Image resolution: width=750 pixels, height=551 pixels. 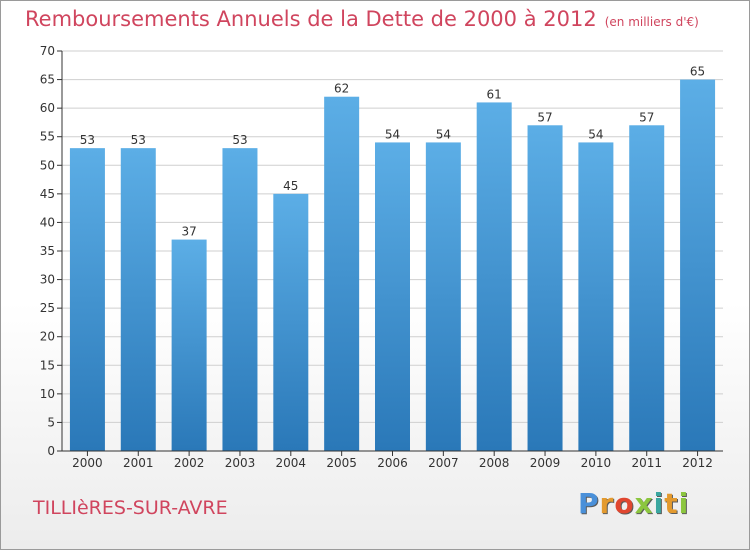 I want to click on data-label-2003: 53, so click(x=239, y=140).